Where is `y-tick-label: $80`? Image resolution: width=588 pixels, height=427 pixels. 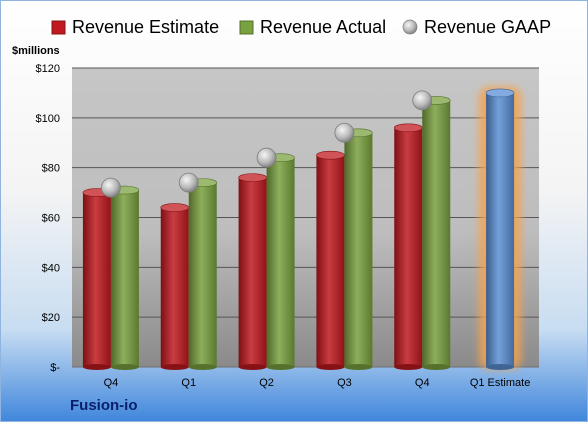 y-tick-label: $80 is located at coordinates (51, 169).